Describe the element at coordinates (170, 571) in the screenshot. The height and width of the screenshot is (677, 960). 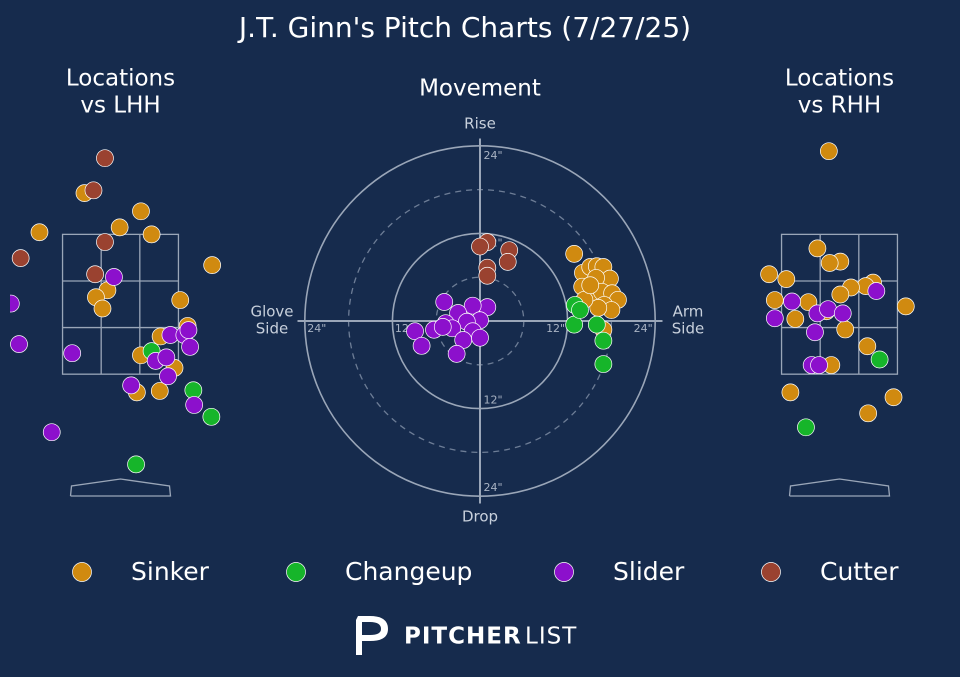
I see `legend-label: Sinker` at that location.